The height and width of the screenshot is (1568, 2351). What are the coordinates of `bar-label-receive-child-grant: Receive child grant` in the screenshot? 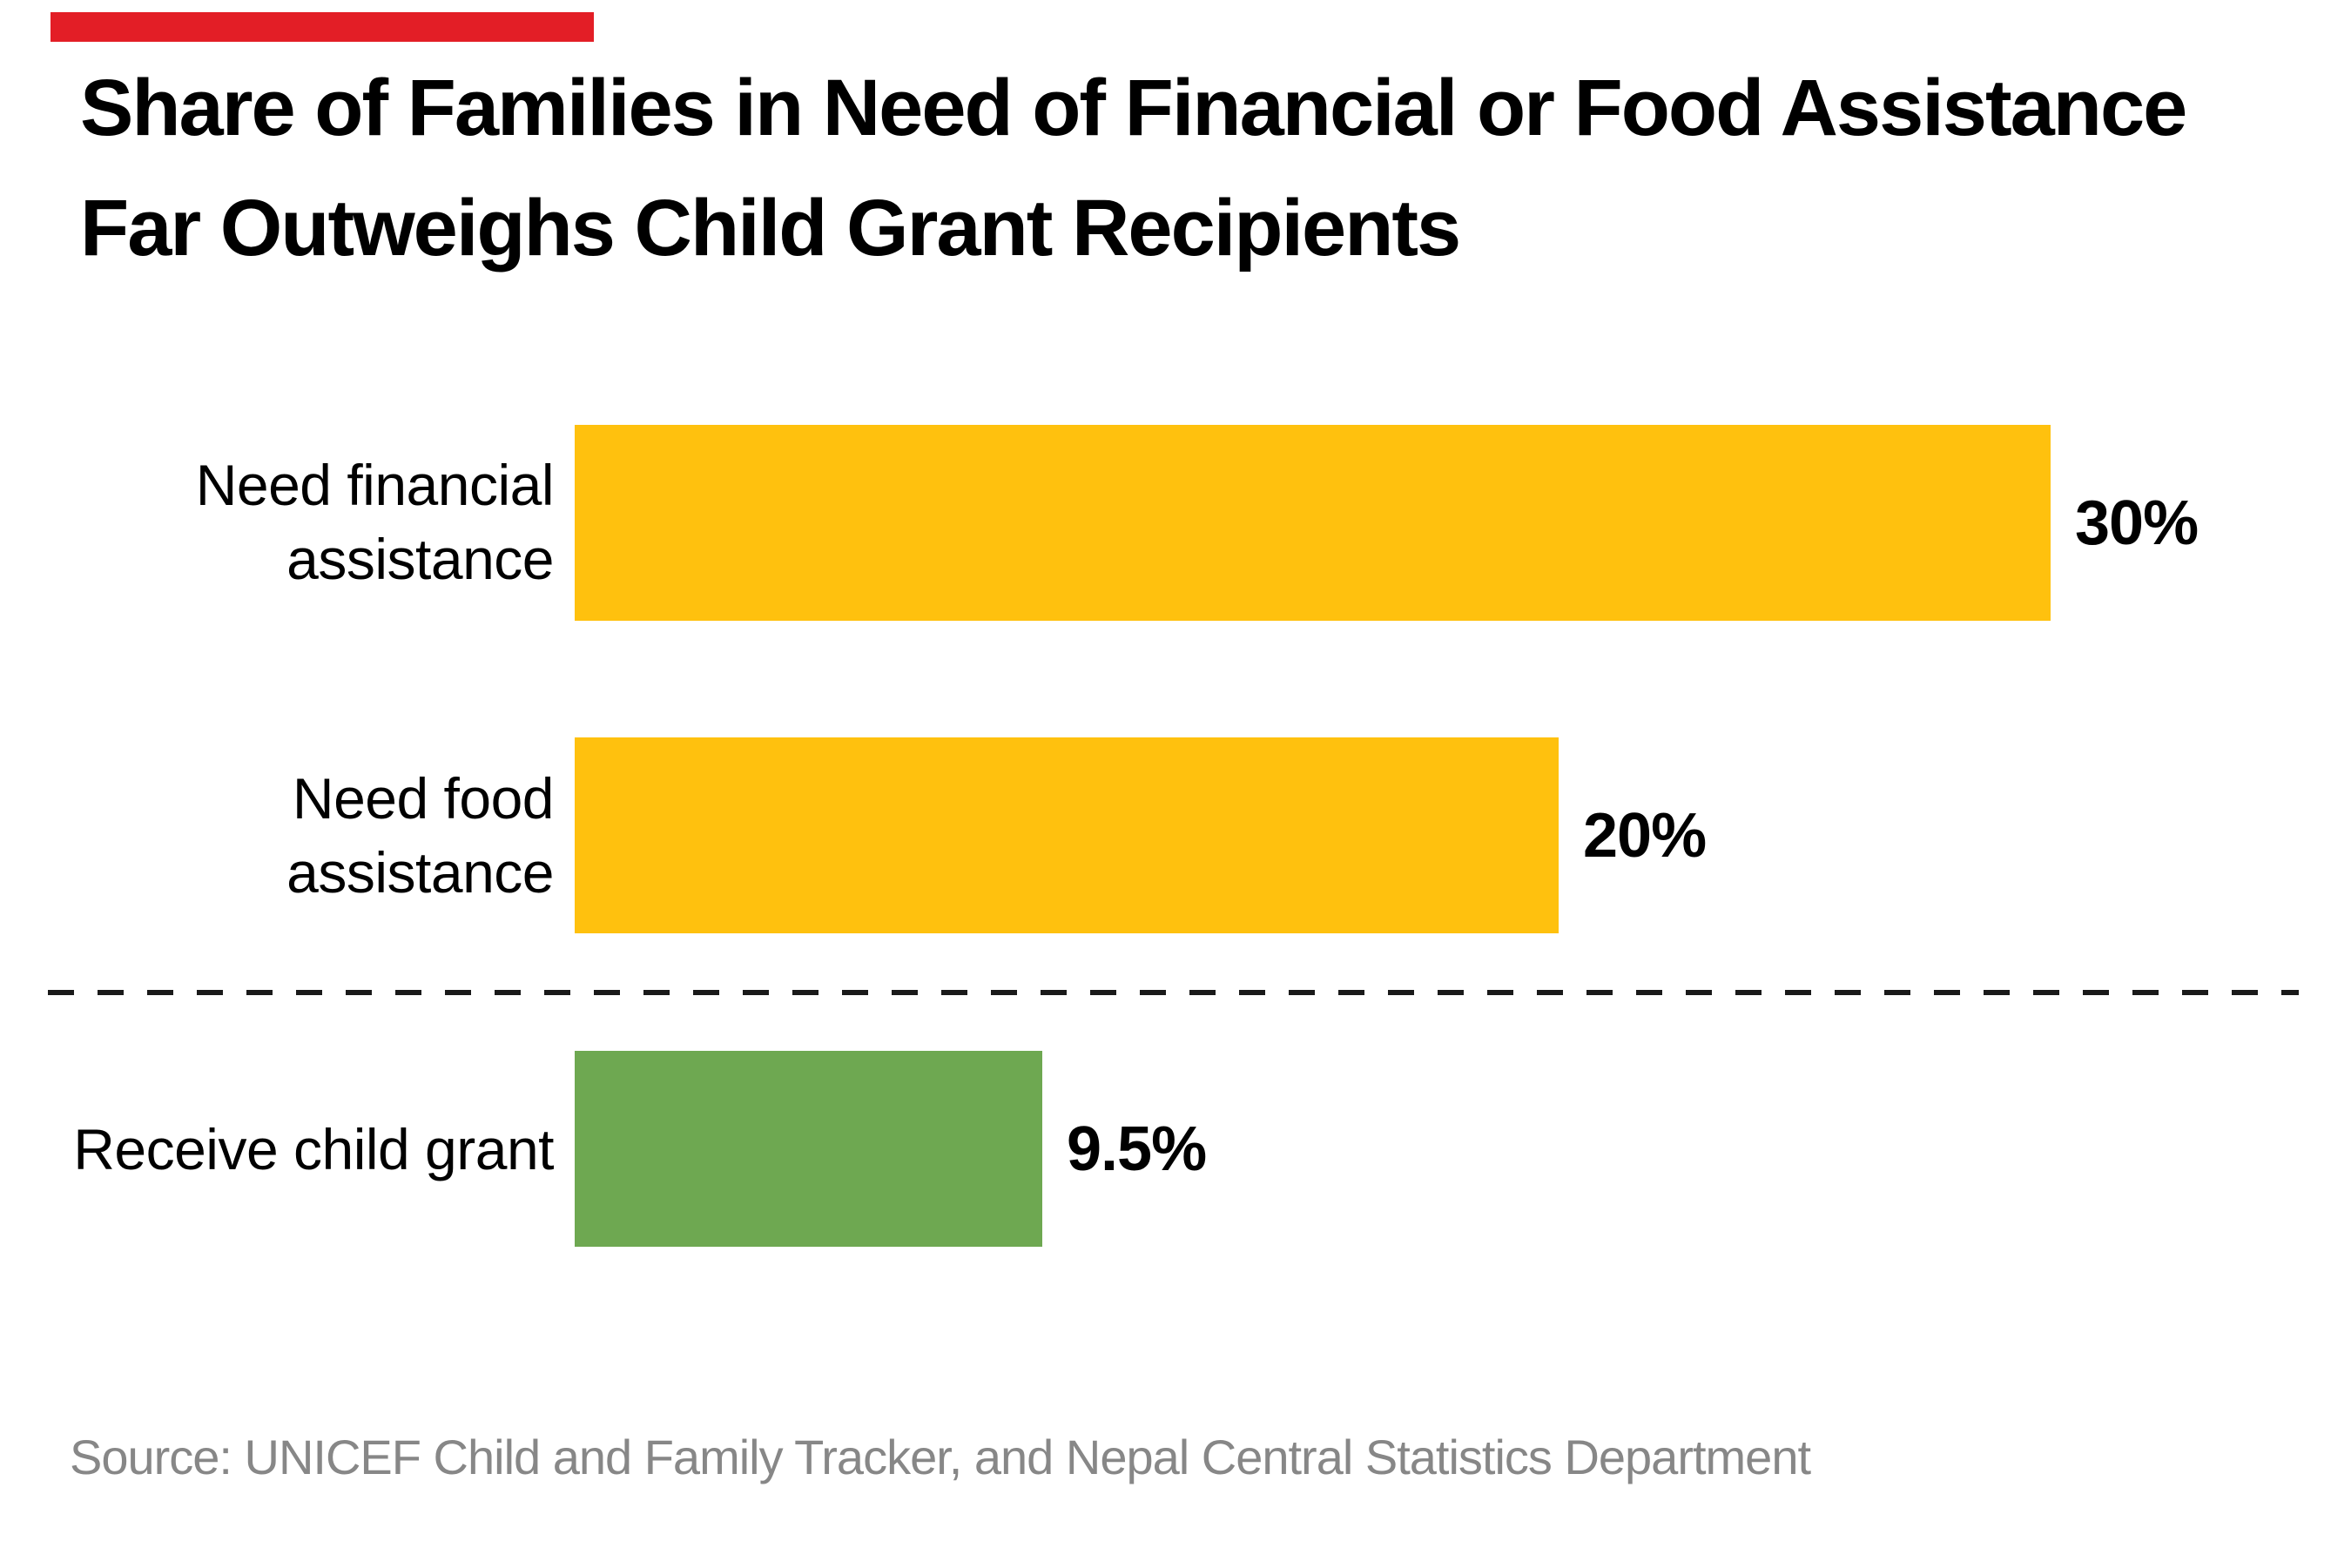 It's located at (277, 1150).